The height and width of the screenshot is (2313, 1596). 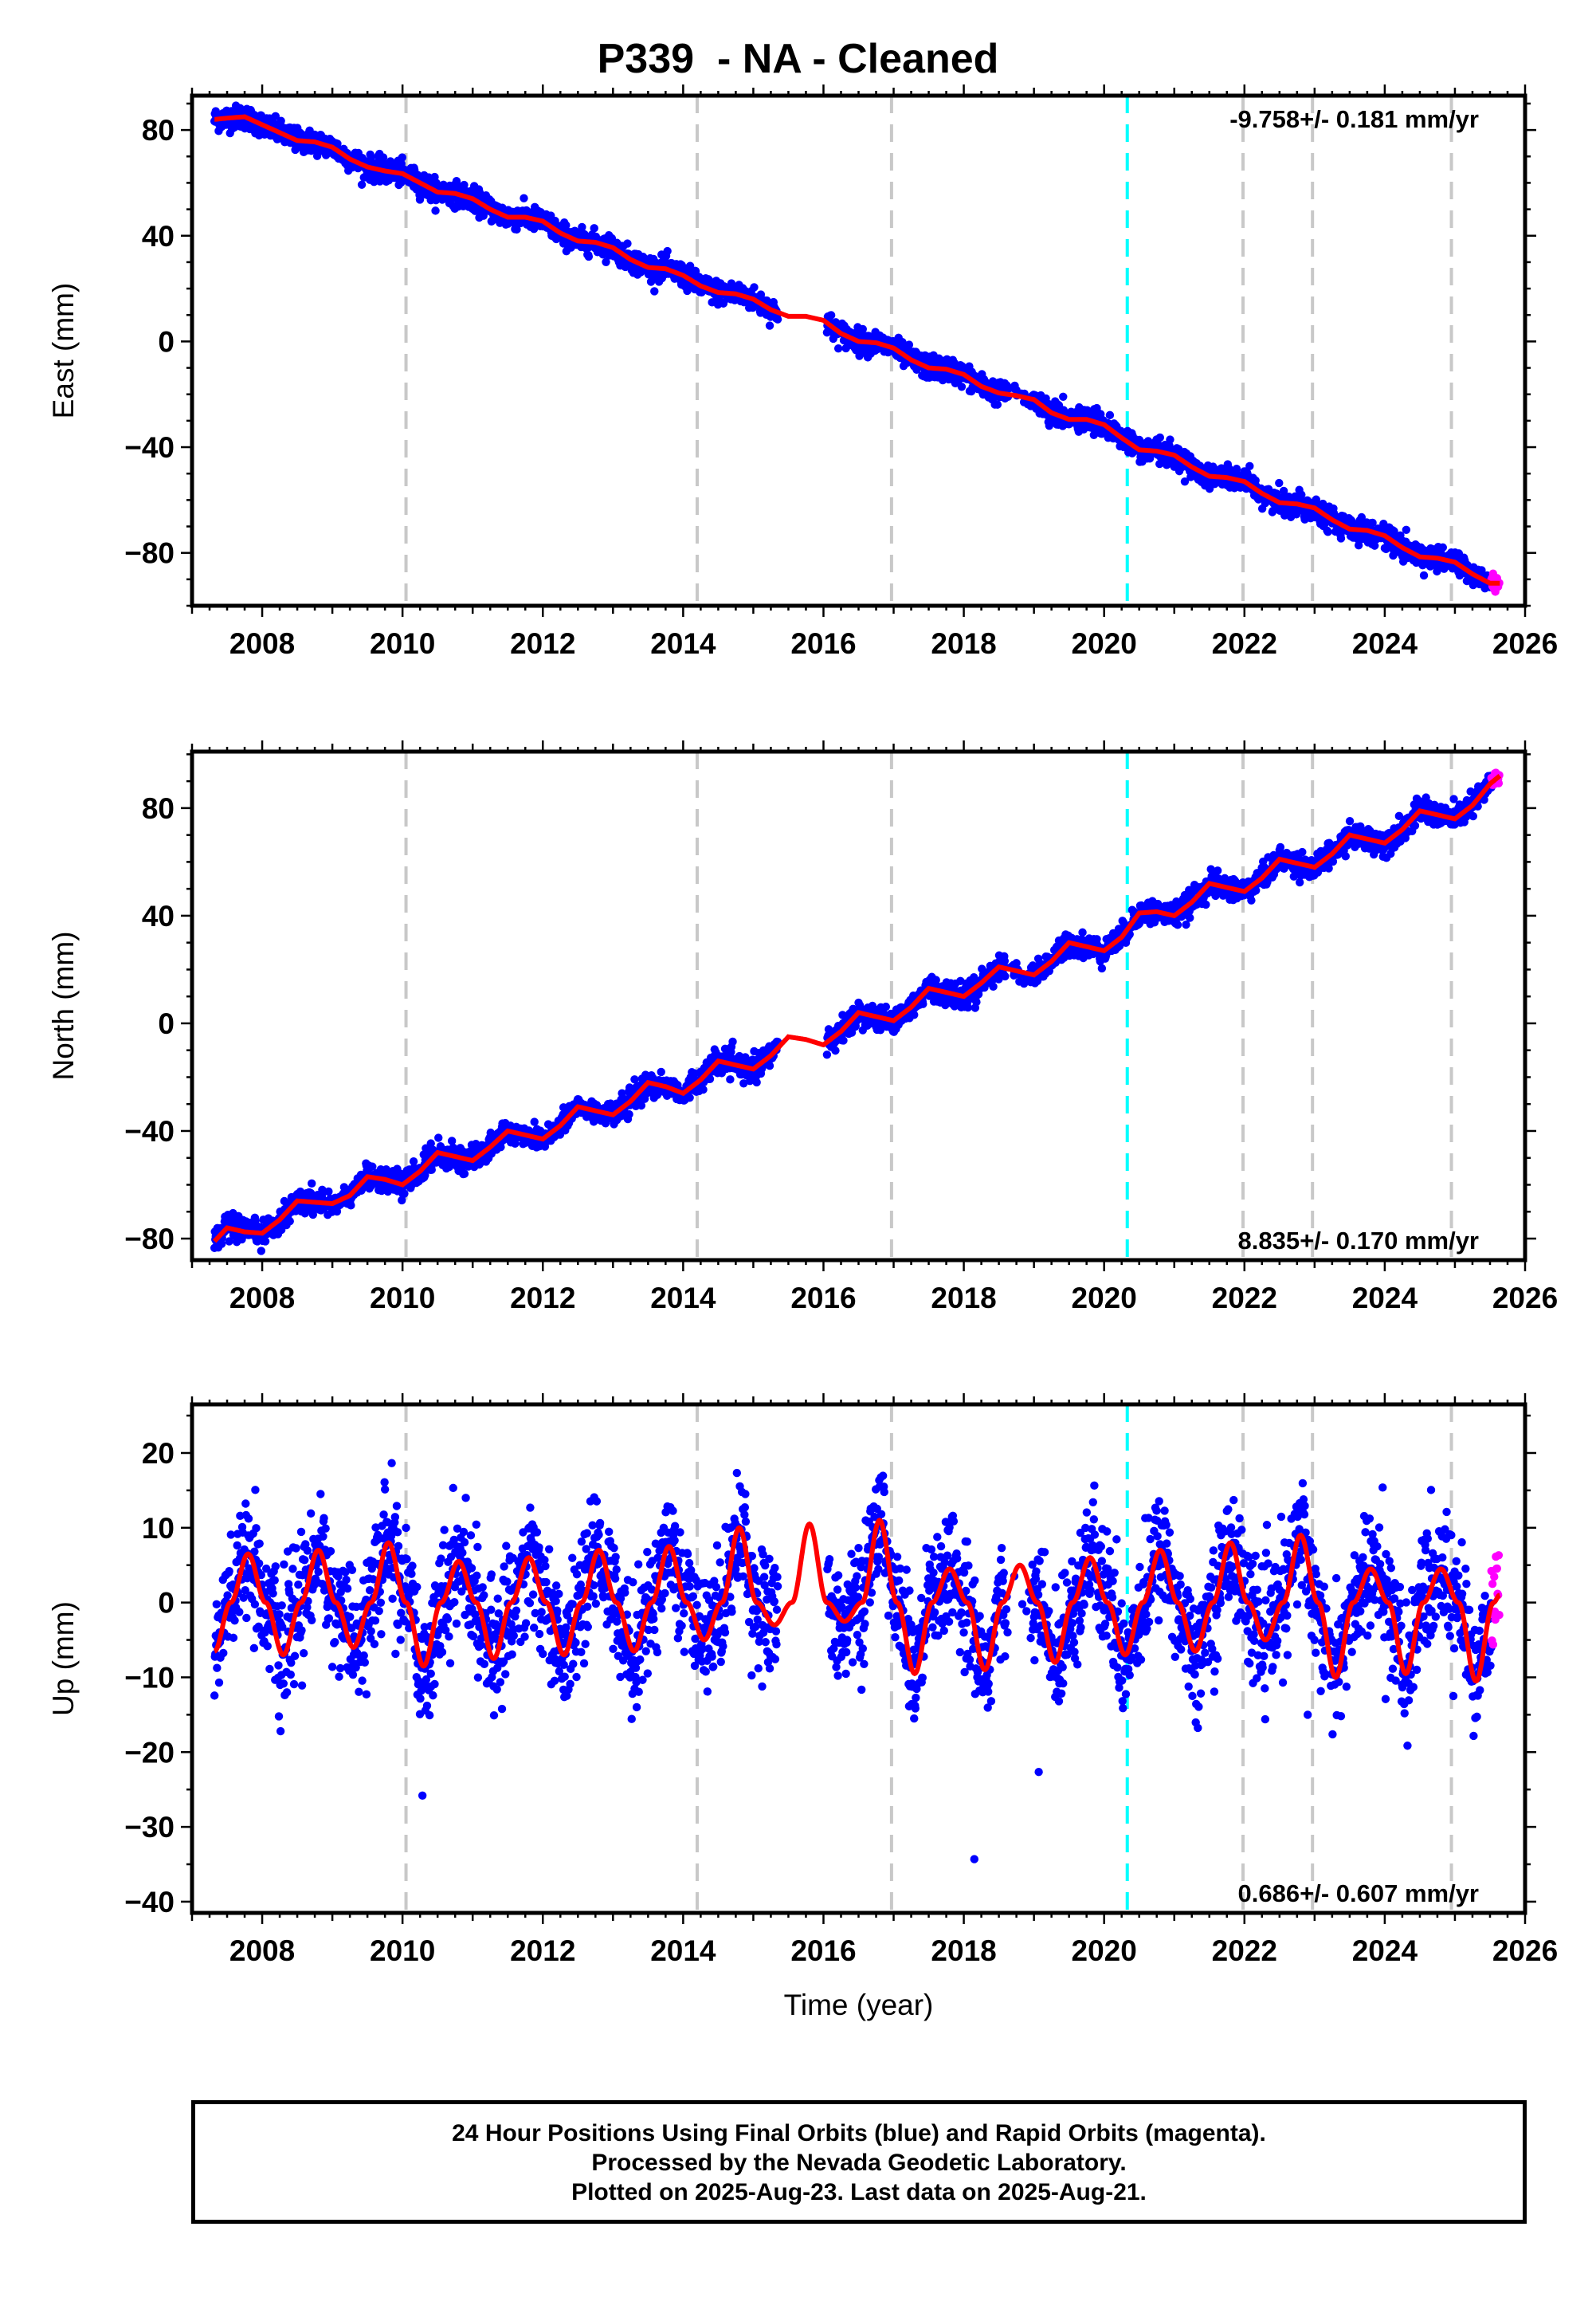 What do you see at coordinates (798, 59) in the screenshot?
I see `page-title: P339 - NA - Cleaned` at bounding box center [798, 59].